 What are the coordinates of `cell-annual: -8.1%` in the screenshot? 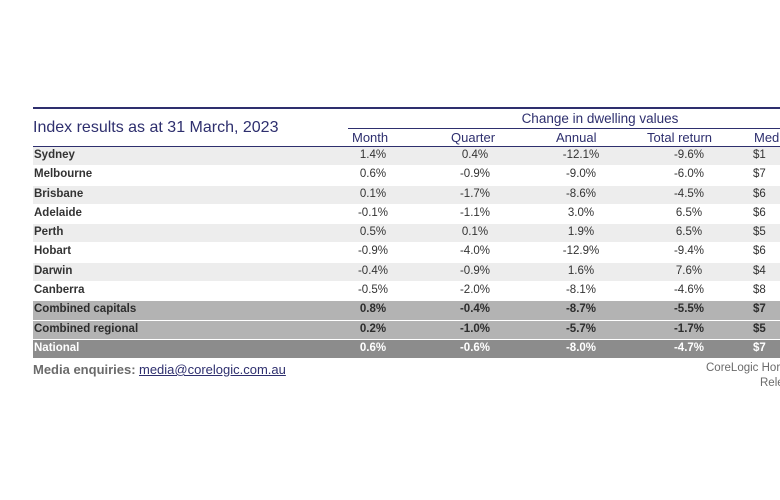 It's located at (581, 290).